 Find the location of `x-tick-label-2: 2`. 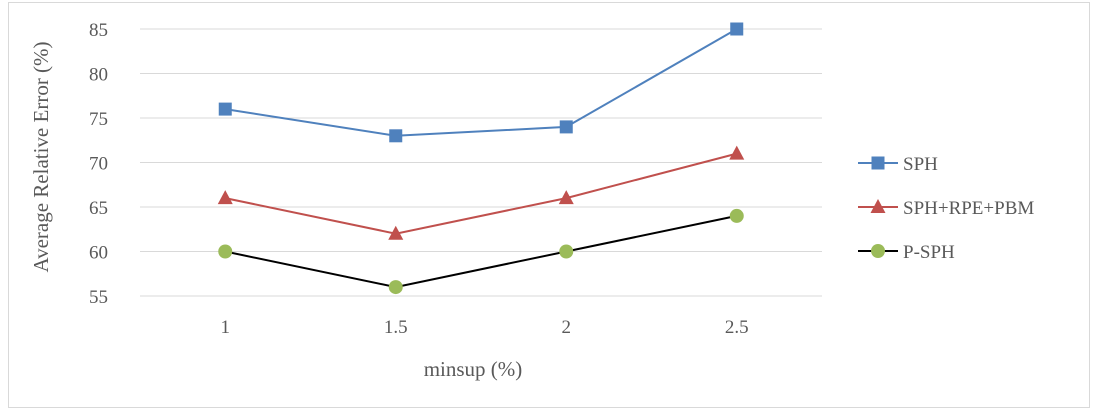

x-tick-label-2: 2 is located at coordinates (567, 327).